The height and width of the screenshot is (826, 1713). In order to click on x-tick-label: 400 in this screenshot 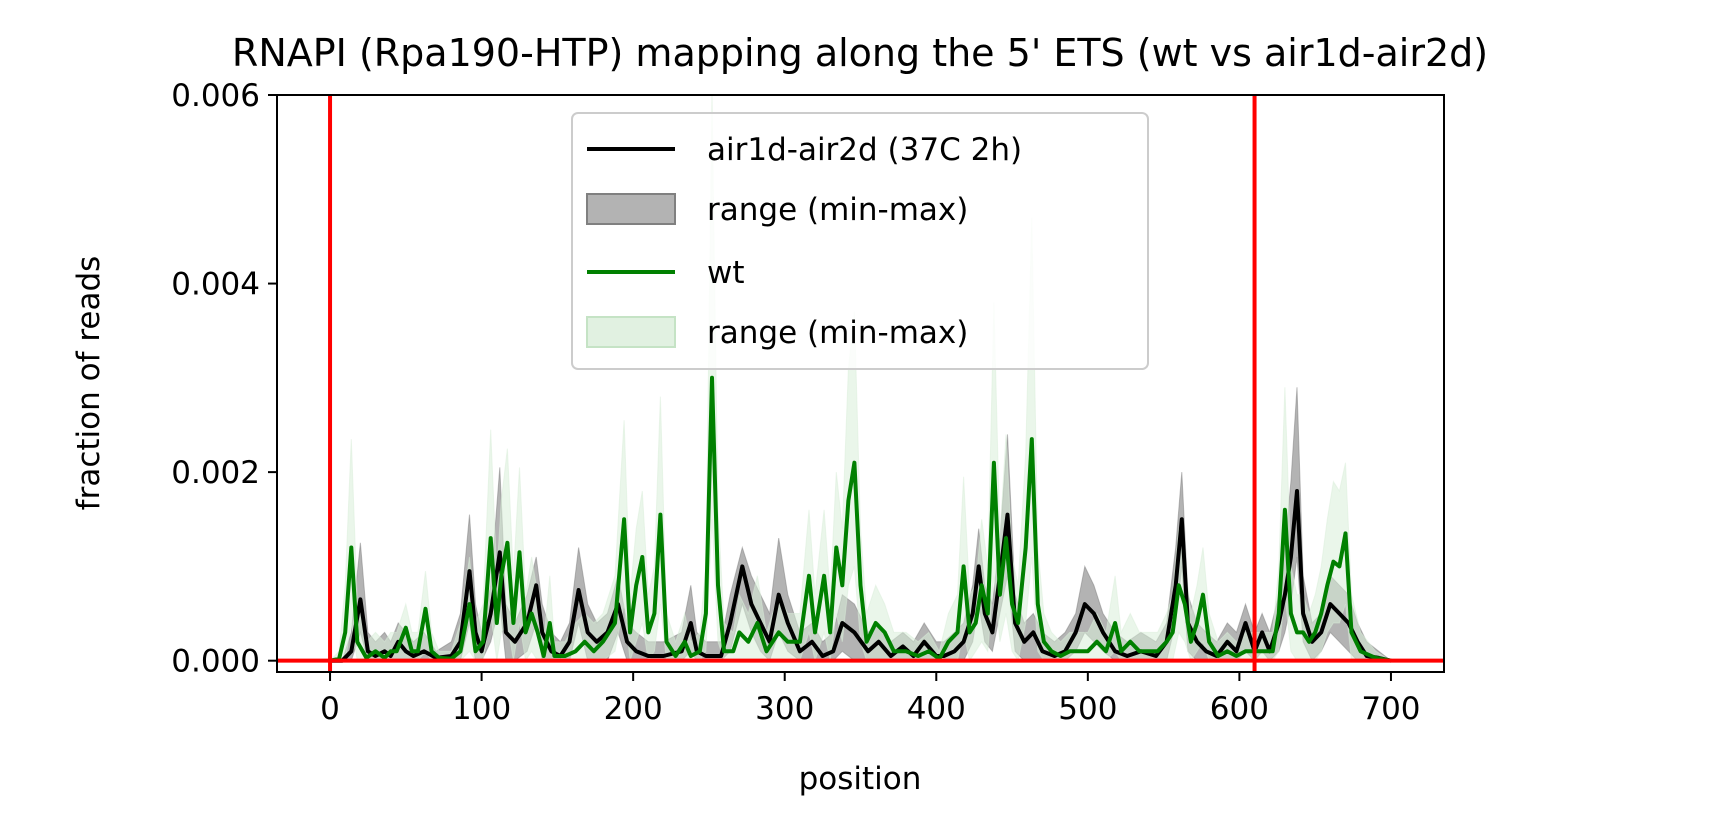, I will do `click(936, 709)`.